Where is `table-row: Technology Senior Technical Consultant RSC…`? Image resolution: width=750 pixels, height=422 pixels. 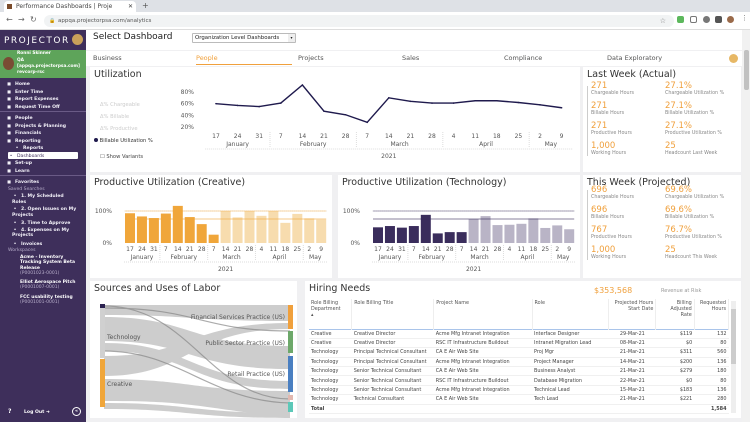 table-row: Technology Senior Technical Consultant RSC… is located at coordinates (519, 380).